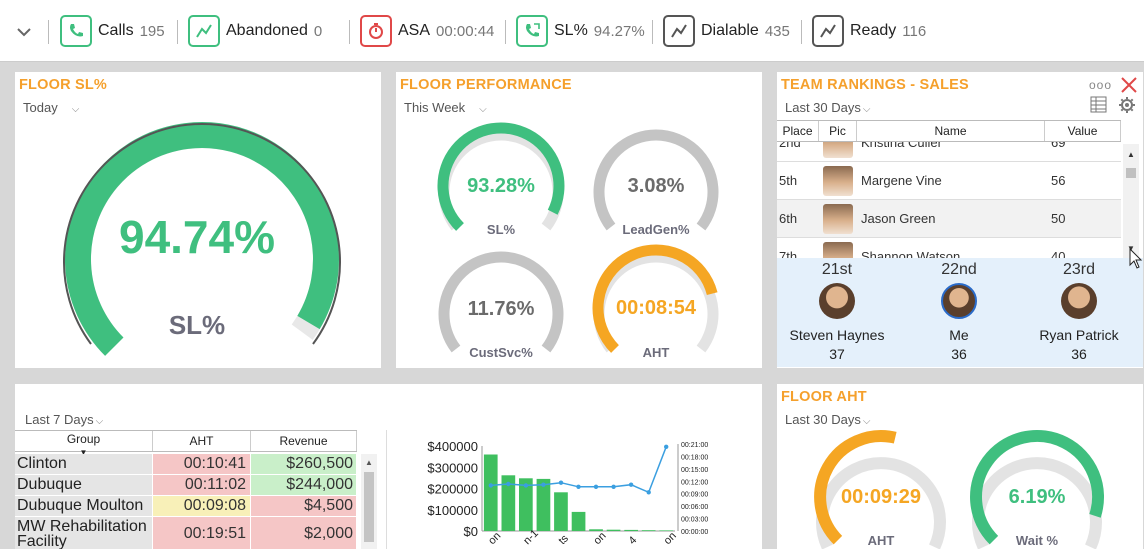 Image resolution: width=1144 pixels, height=549 pixels. I want to click on cell-group: Dubuque, so click(84, 485).